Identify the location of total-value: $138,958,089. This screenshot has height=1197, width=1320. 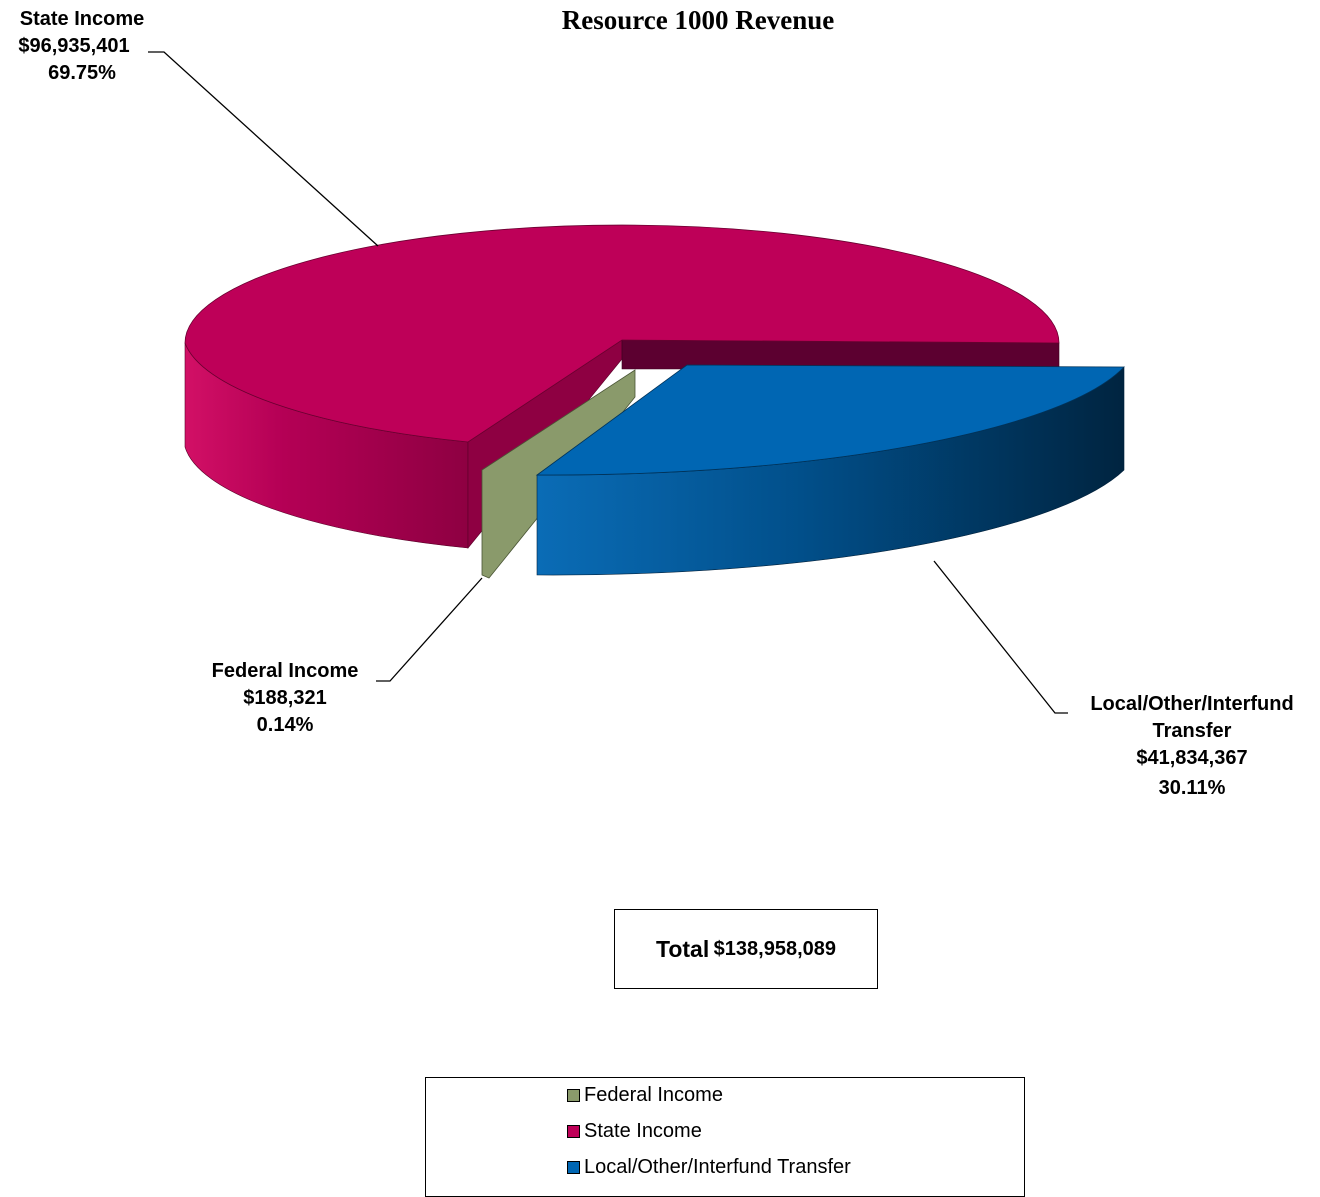
(775, 948).